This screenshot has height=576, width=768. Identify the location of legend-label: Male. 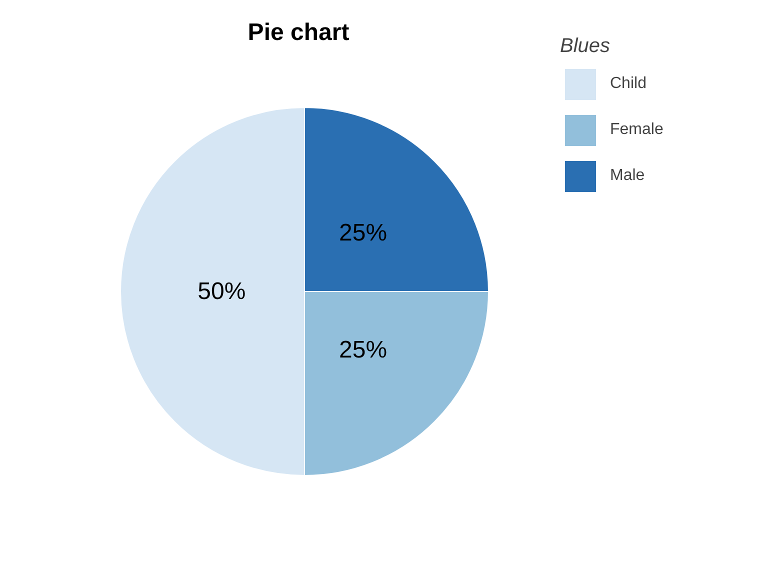
(627, 176).